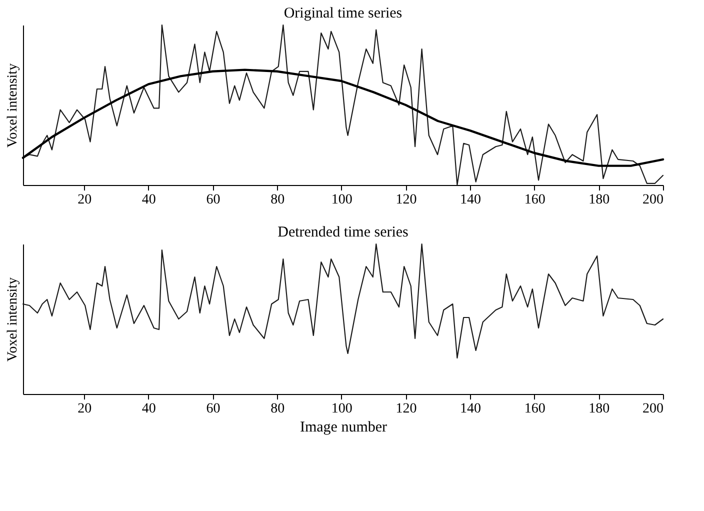  I want to click on chart-title: Original time series, so click(343, 13).